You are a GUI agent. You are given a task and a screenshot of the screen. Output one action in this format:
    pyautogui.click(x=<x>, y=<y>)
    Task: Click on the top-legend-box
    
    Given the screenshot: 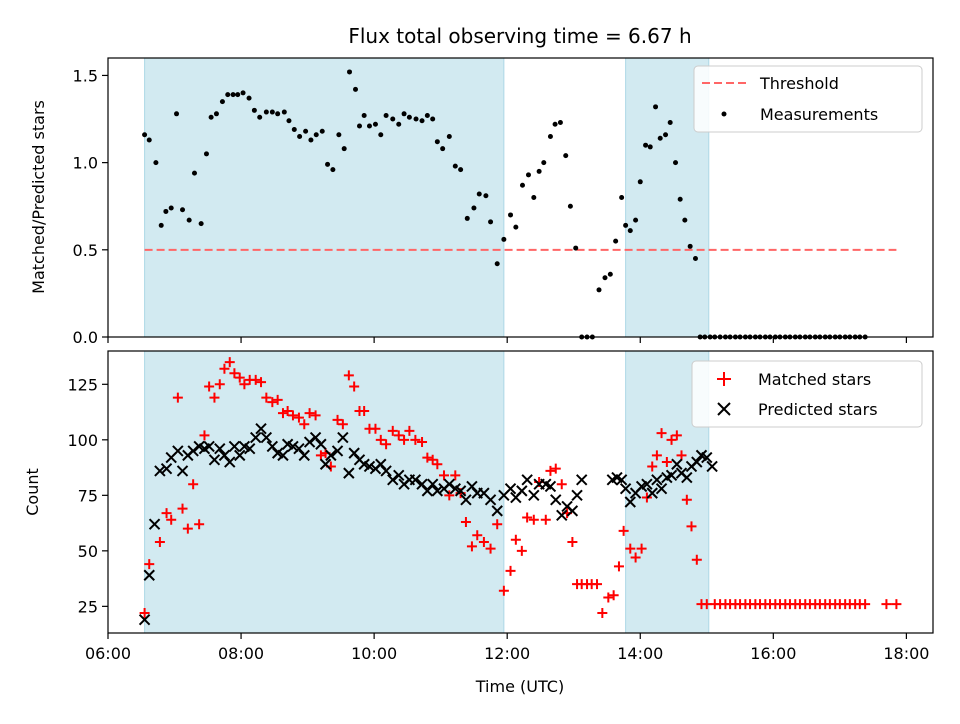 What is the action you would take?
    pyautogui.click(x=808, y=99)
    